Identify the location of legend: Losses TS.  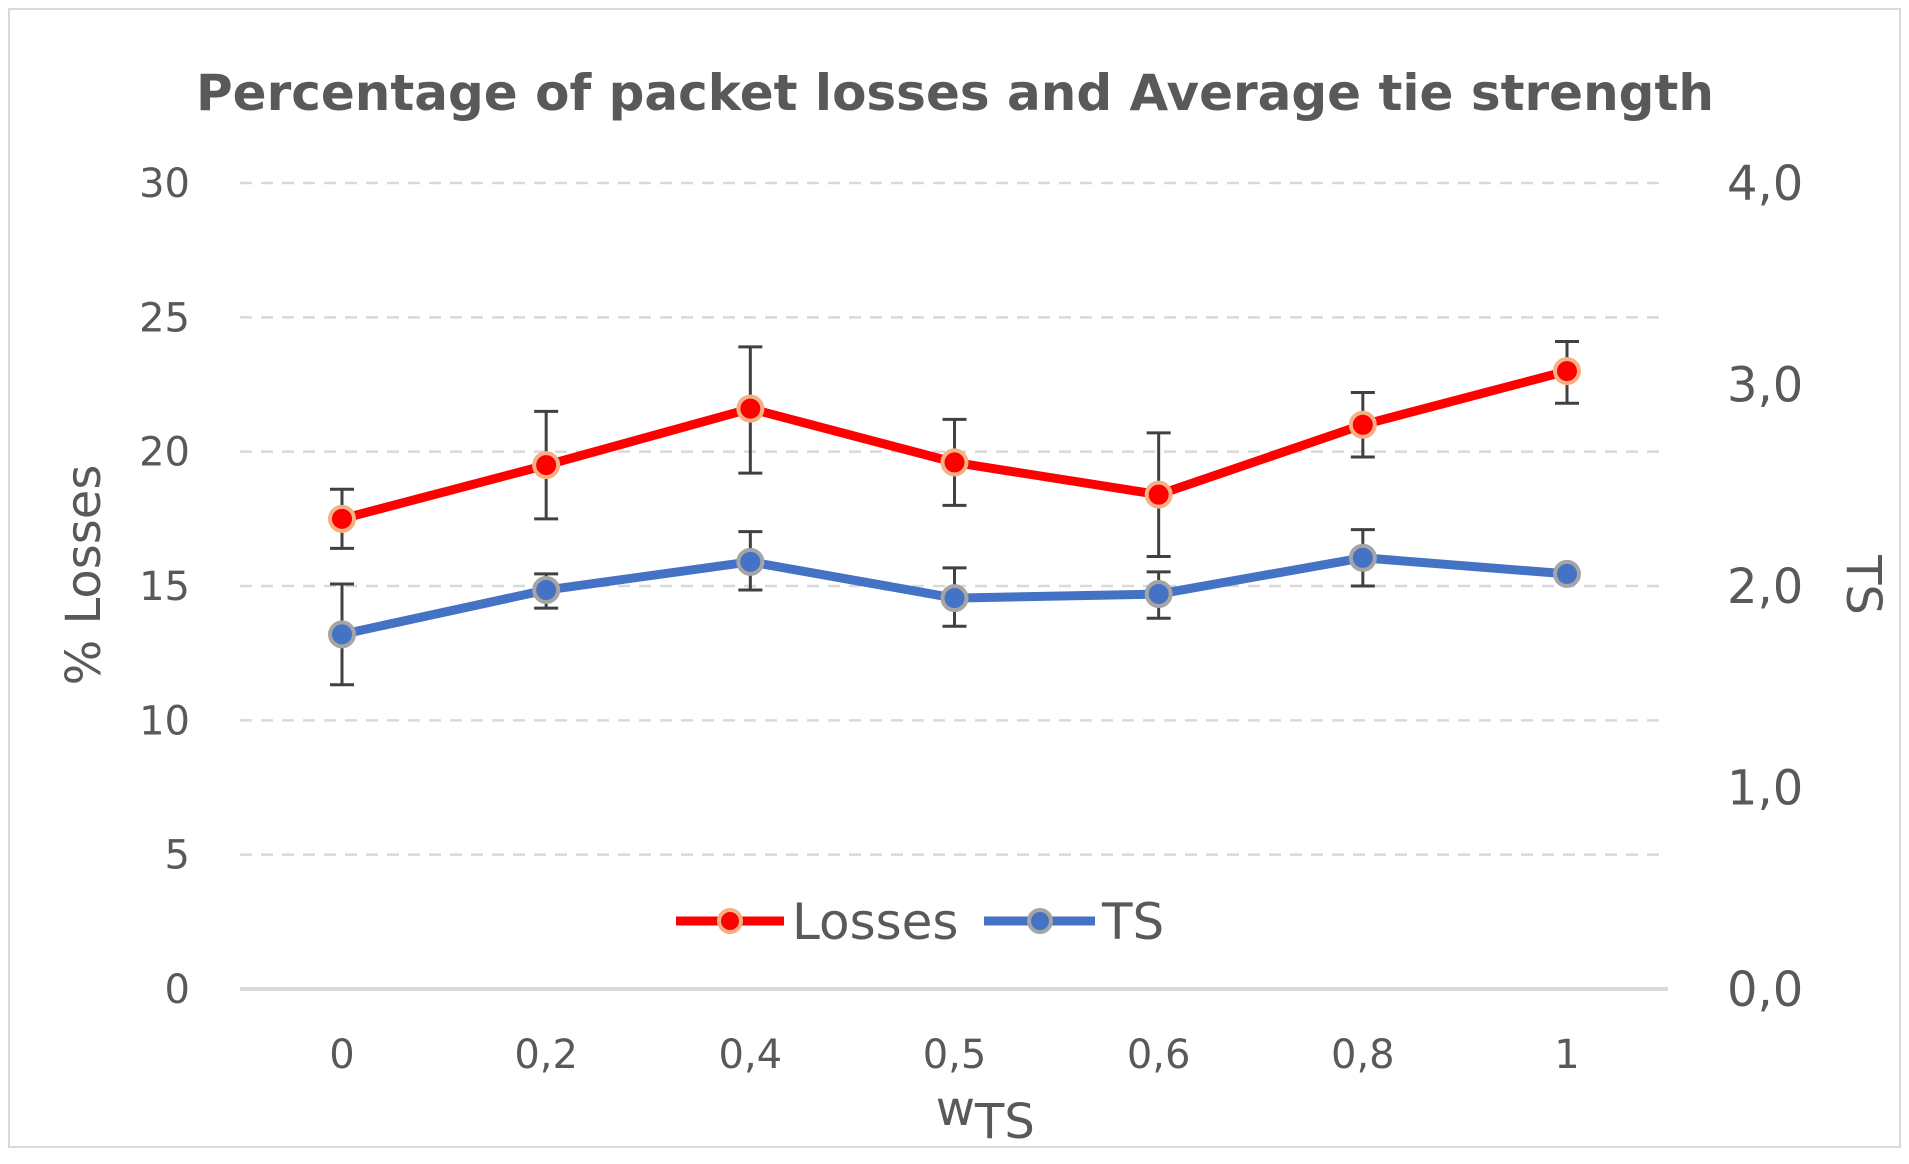
(920, 922).